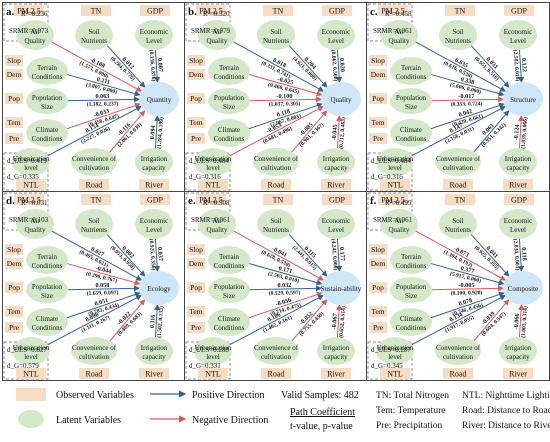 The height and width of the screenshot is (442, 550). I want to click on r-squared: R²=0.458, so click(398, 14).